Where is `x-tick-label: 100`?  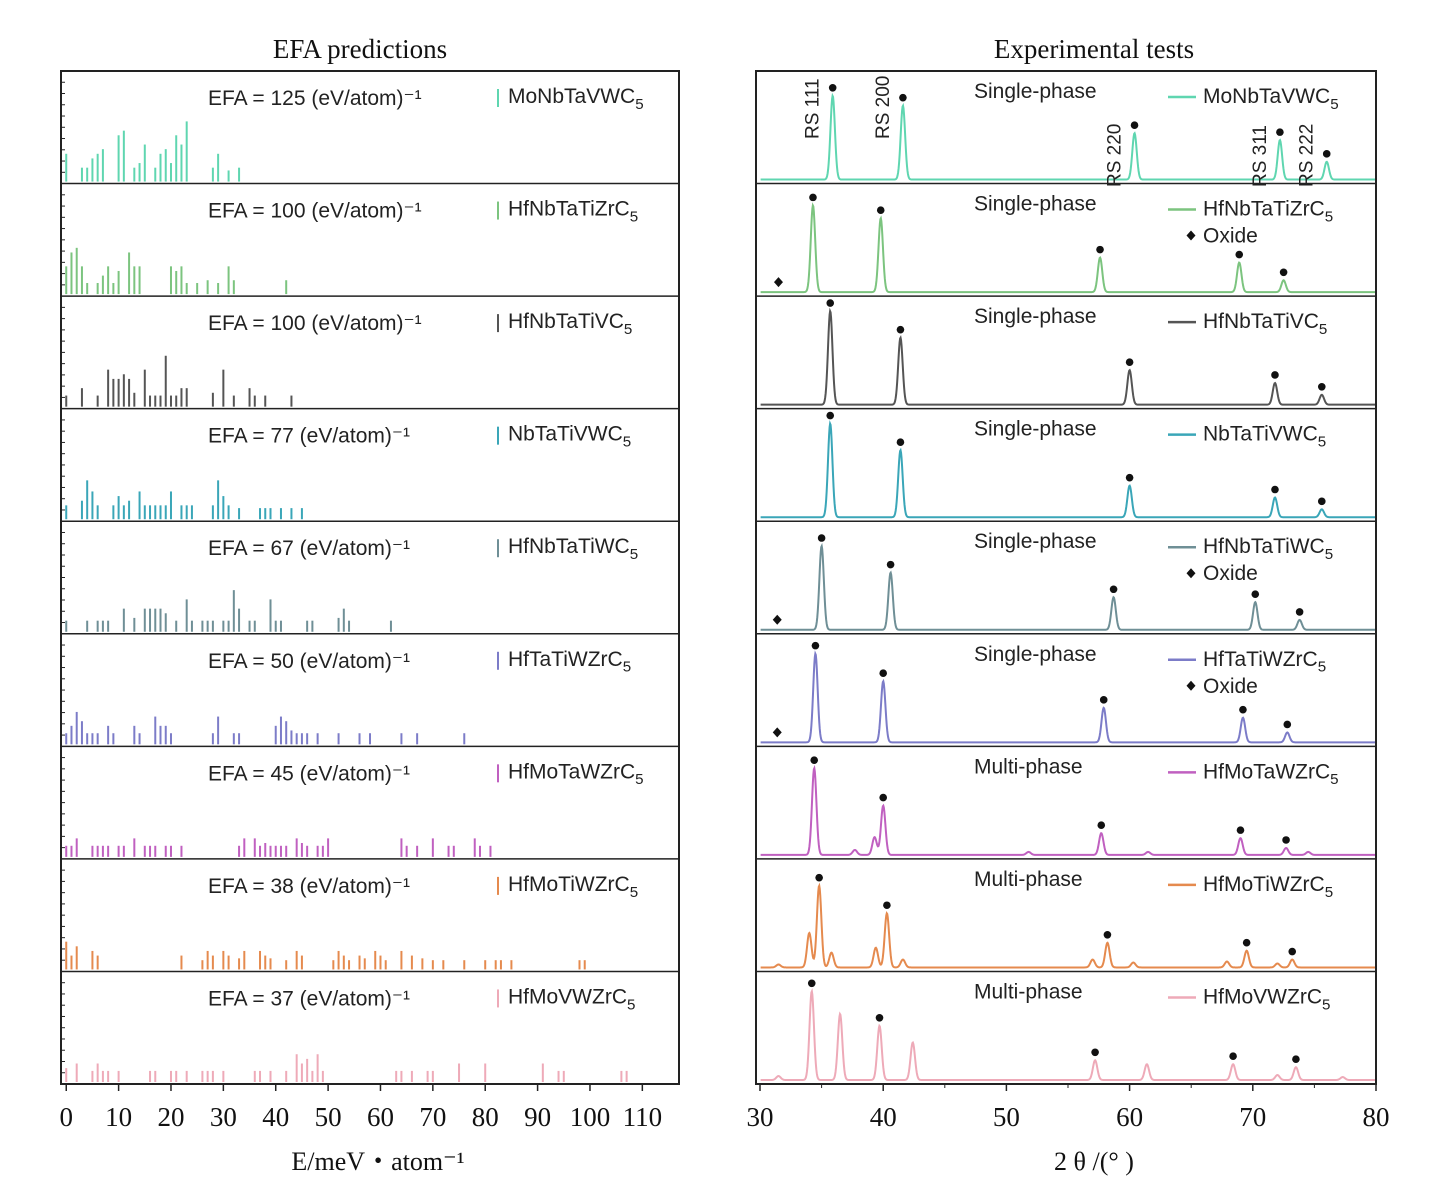
x-tick-label: 100 is located at coordinates (590, 1117).